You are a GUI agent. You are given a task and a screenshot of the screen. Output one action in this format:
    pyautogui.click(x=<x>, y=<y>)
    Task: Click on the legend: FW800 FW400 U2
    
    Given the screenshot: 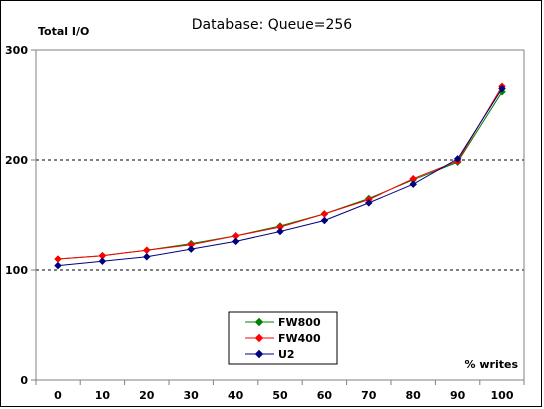 What is the action you would take?
    pyautogui.click(x=283, y=338)
    